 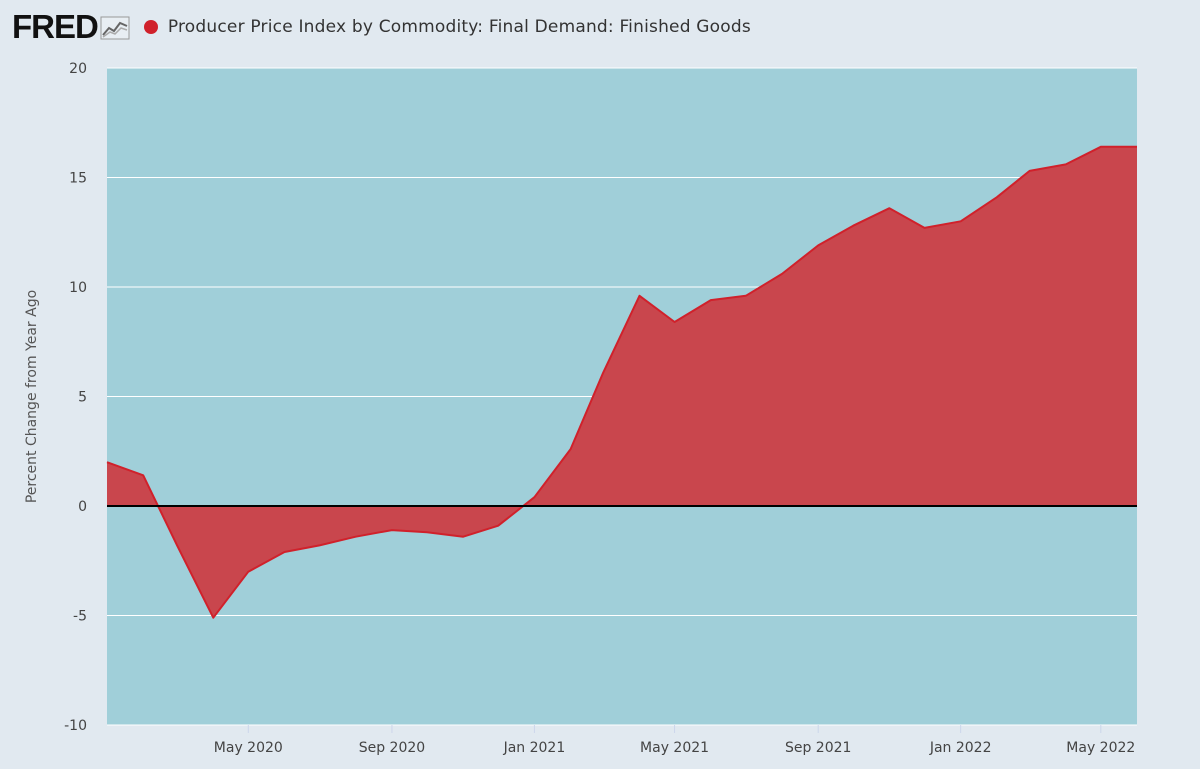 I want to click on y-tick-label: 0, so click(x=82, y=507).